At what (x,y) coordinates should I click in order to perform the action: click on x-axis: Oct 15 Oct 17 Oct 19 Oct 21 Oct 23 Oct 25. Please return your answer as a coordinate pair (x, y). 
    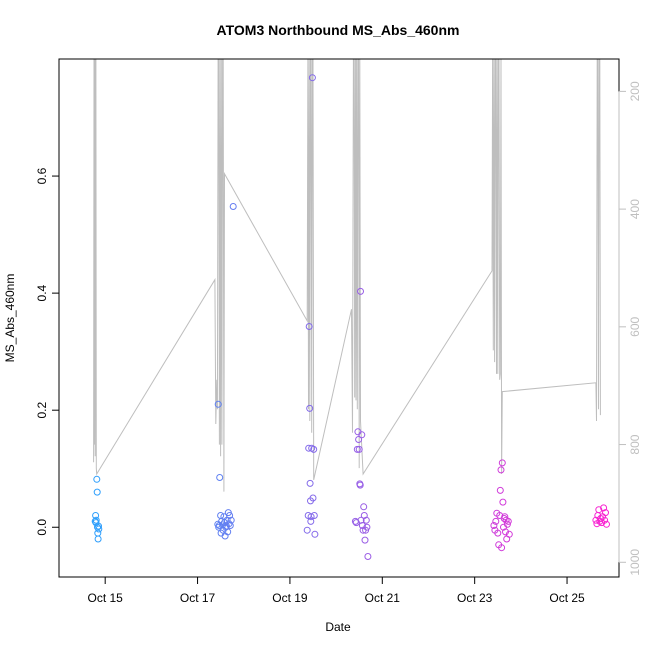
    Looking at the image, I should click on (336, 590).